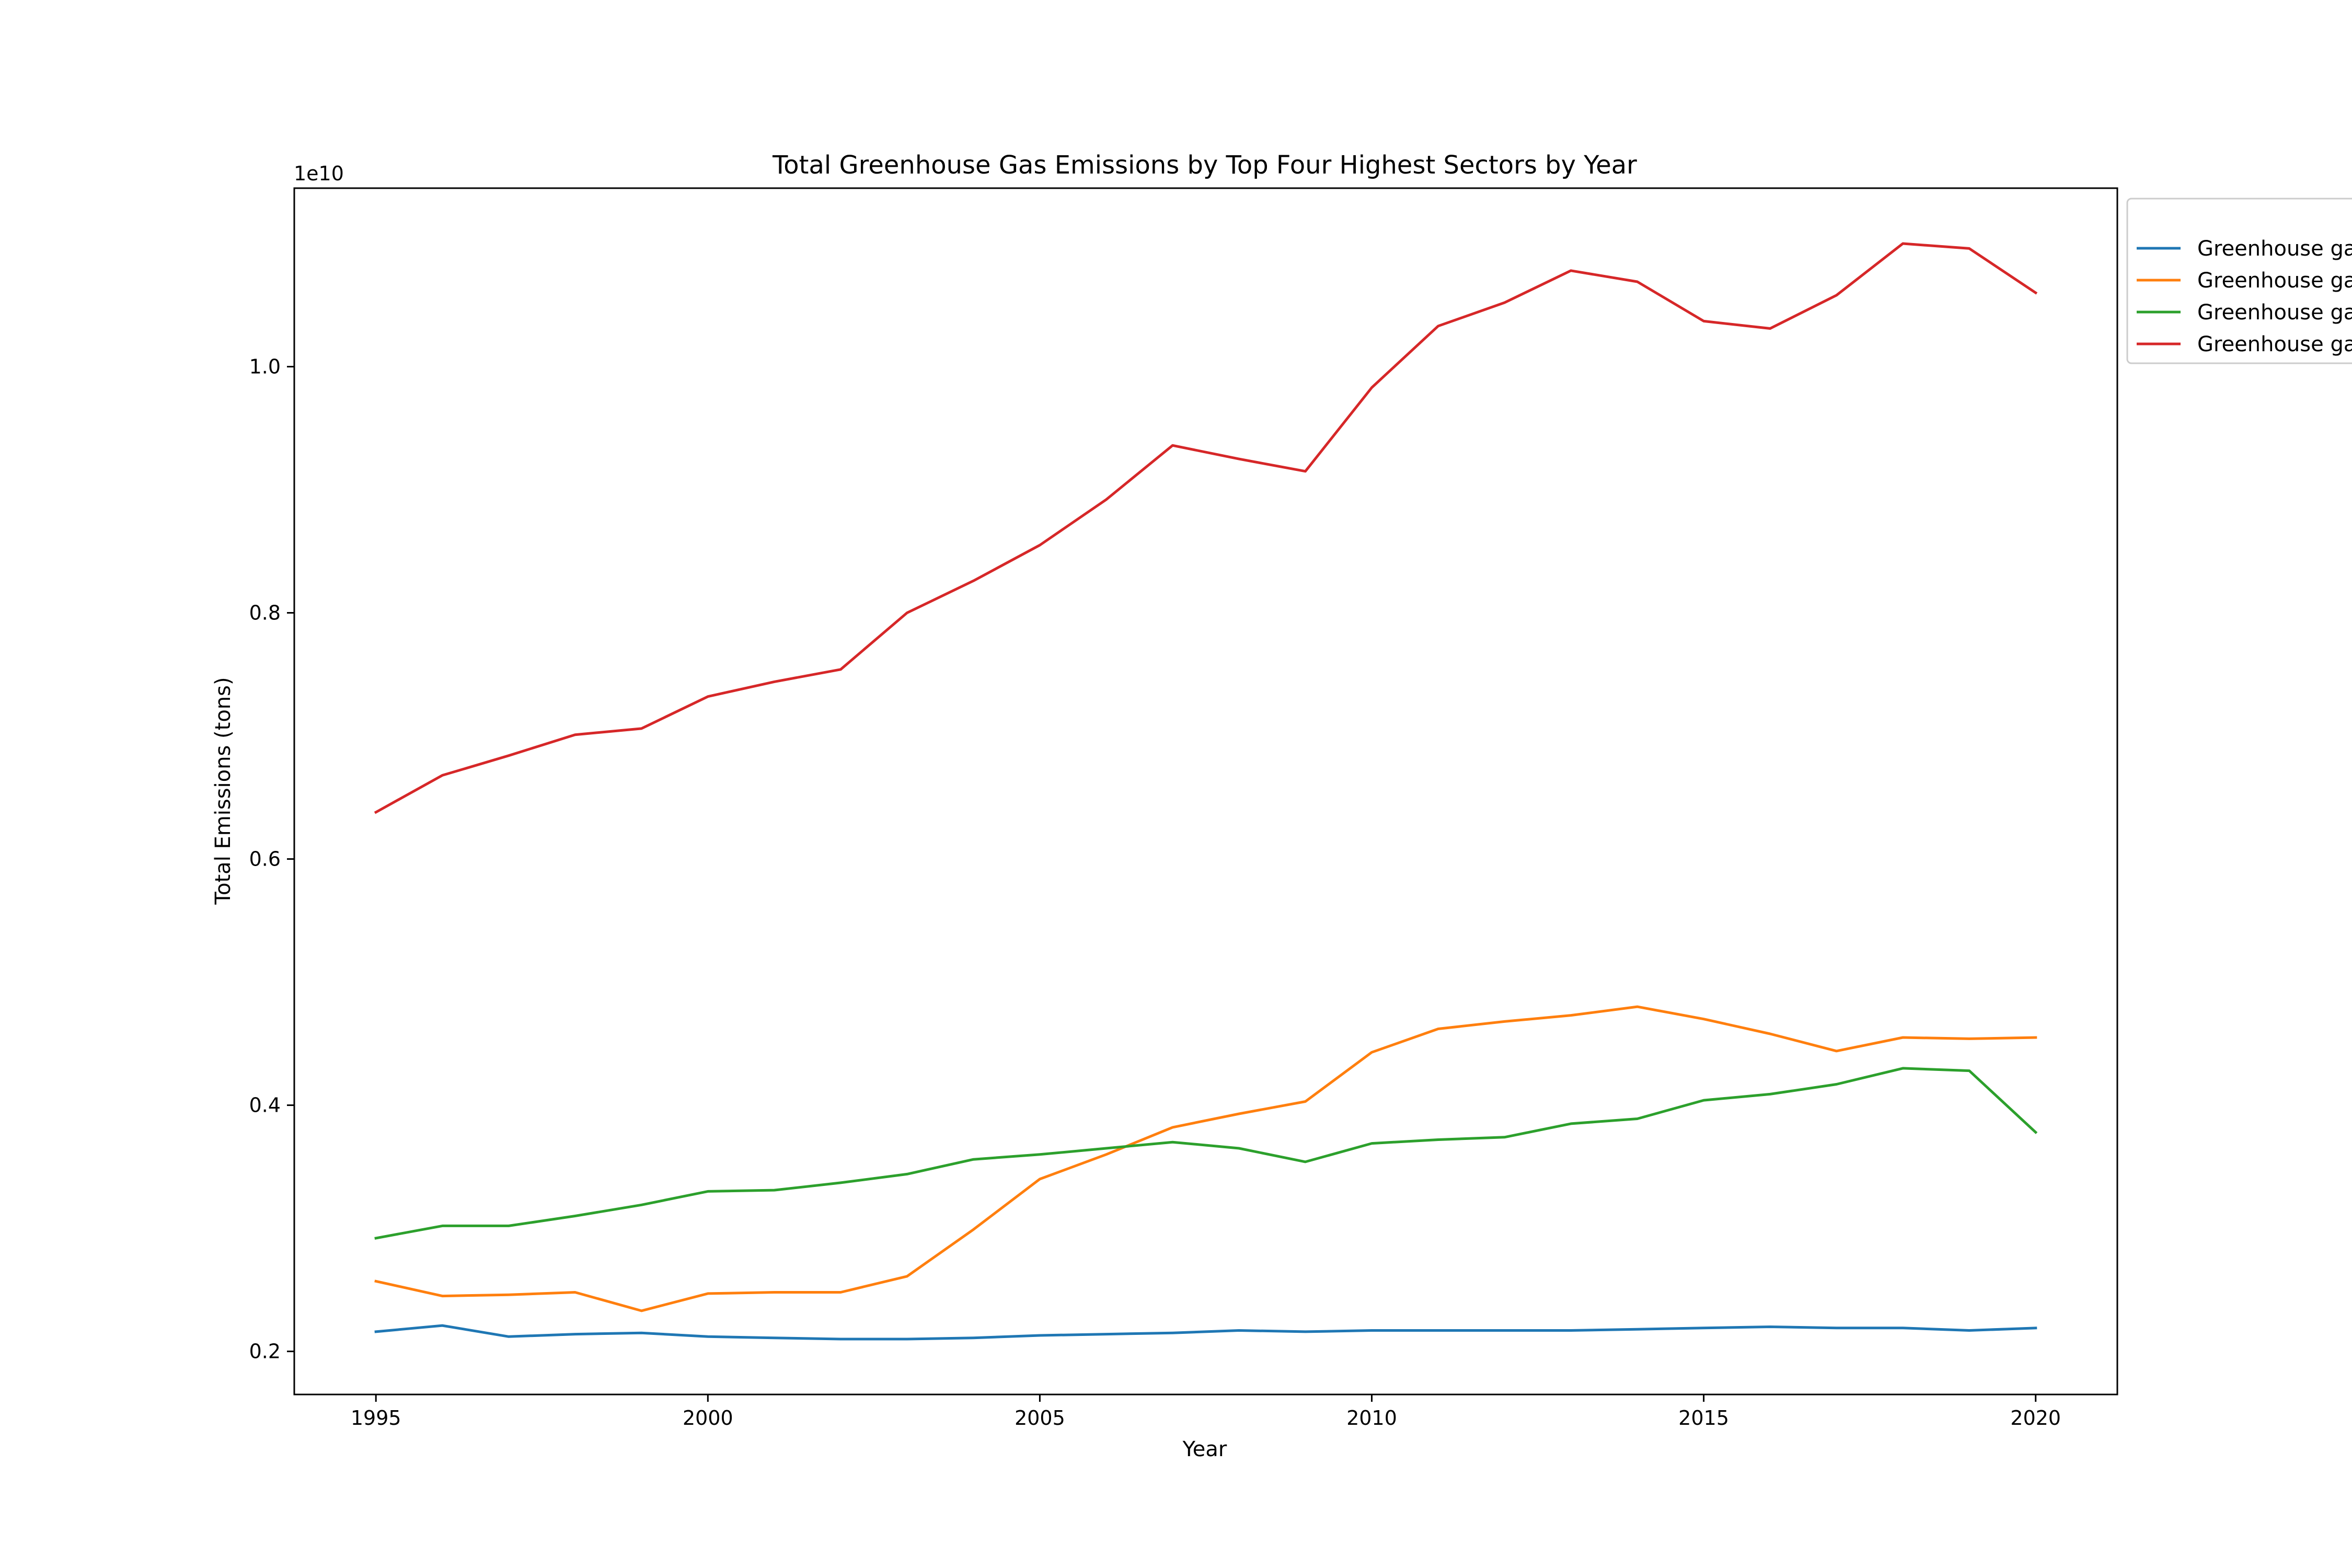 The image size is (2352, 1568). I want to click on x-axis-label: Year, so click(1204, 1449).